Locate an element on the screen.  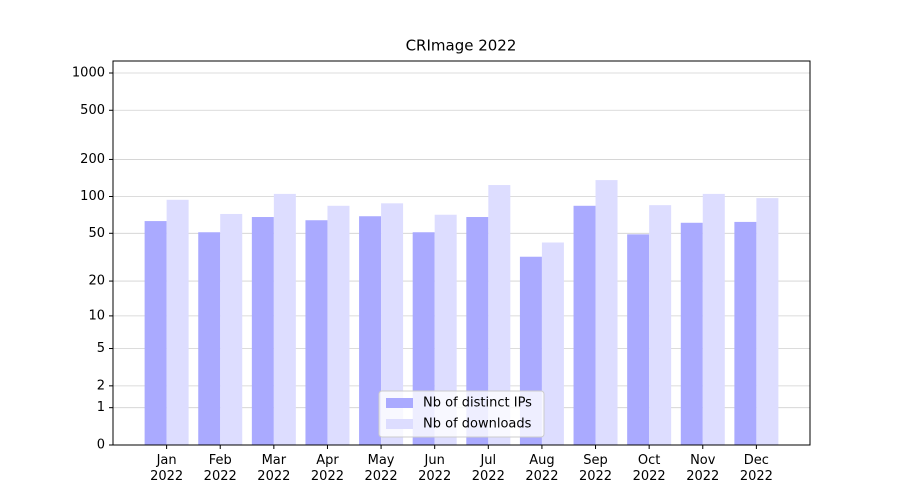
legend: Nb of distinct IPs Nb of downloads is located at coordinates (461, 414).